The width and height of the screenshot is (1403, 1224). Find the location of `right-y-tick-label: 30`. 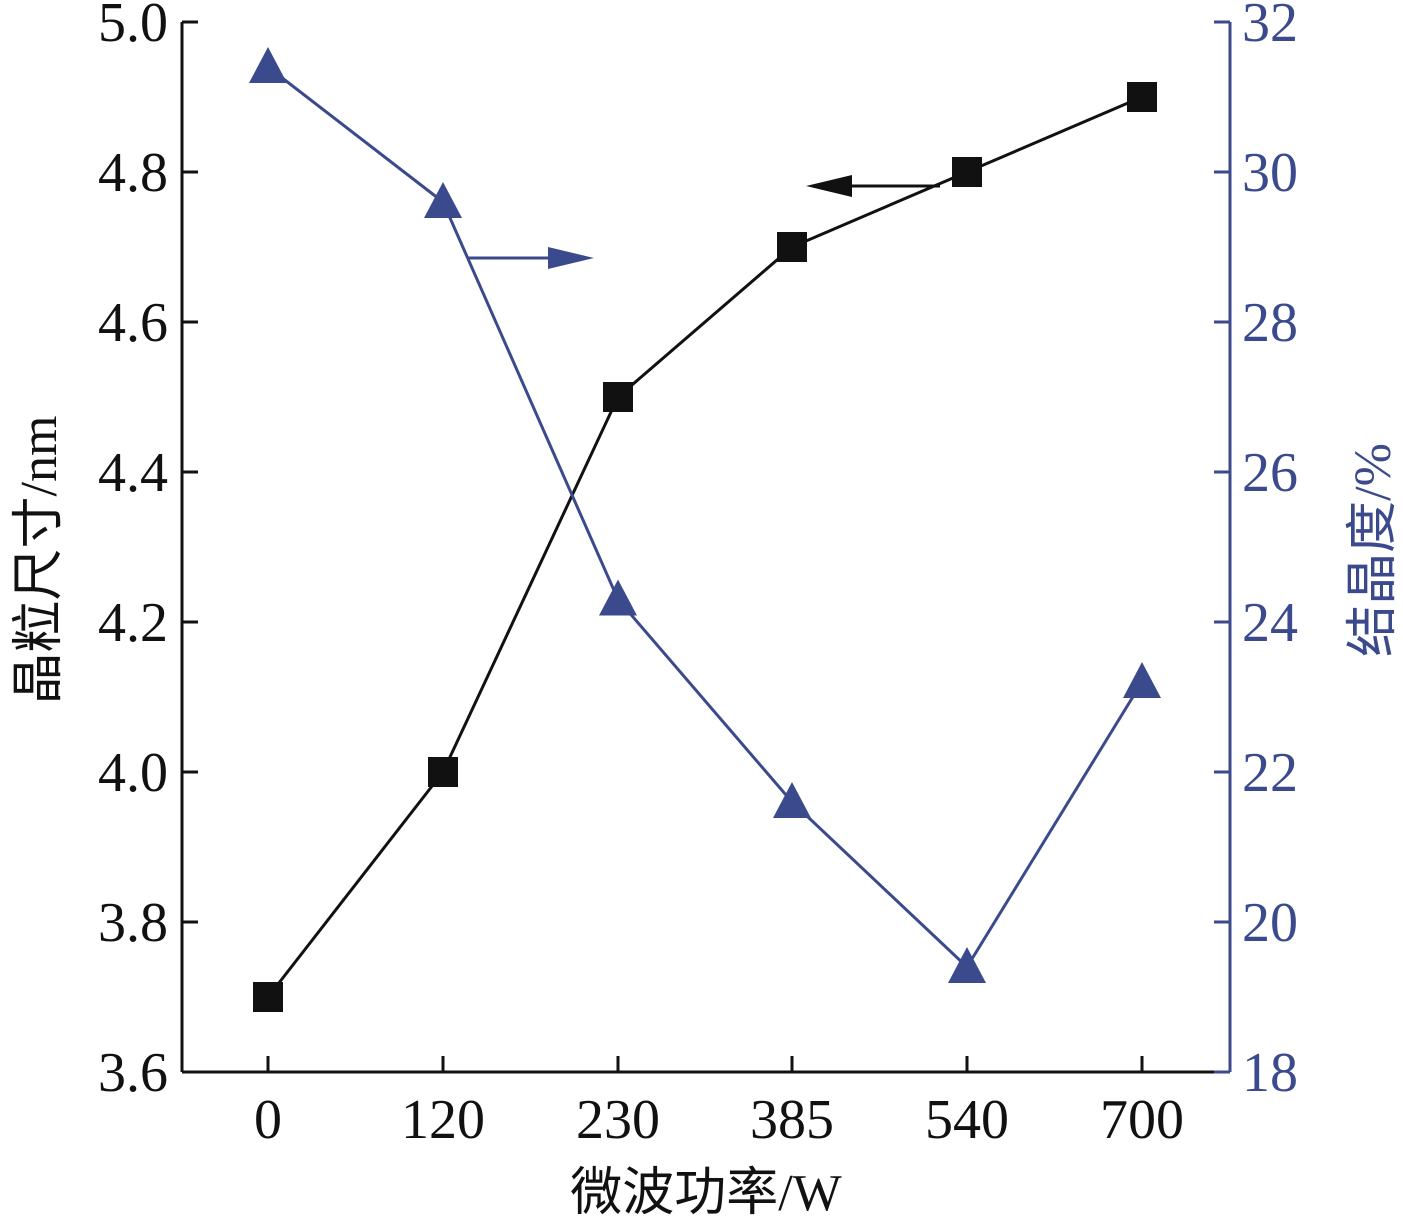

right-y-tick-label: 30 is located at coordinates (1270, 173).